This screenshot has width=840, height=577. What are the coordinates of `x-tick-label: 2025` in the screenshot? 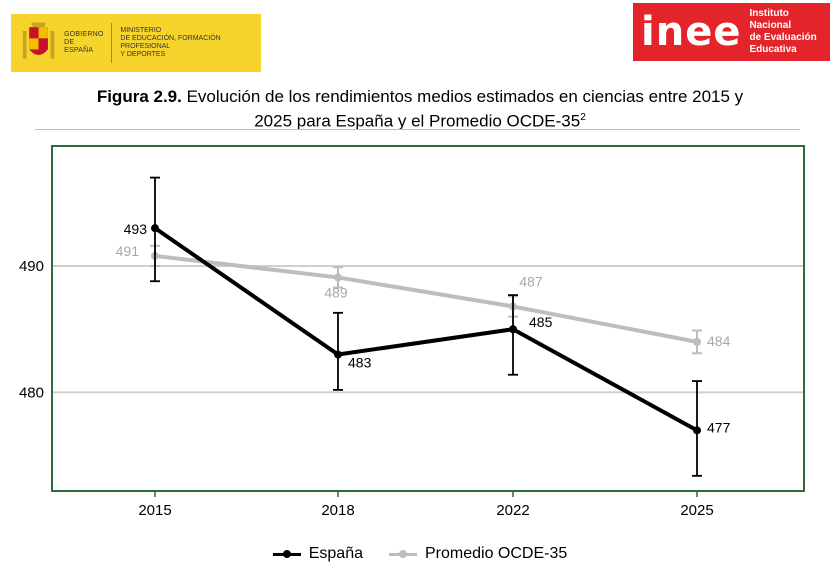 It's located at (696, 510).